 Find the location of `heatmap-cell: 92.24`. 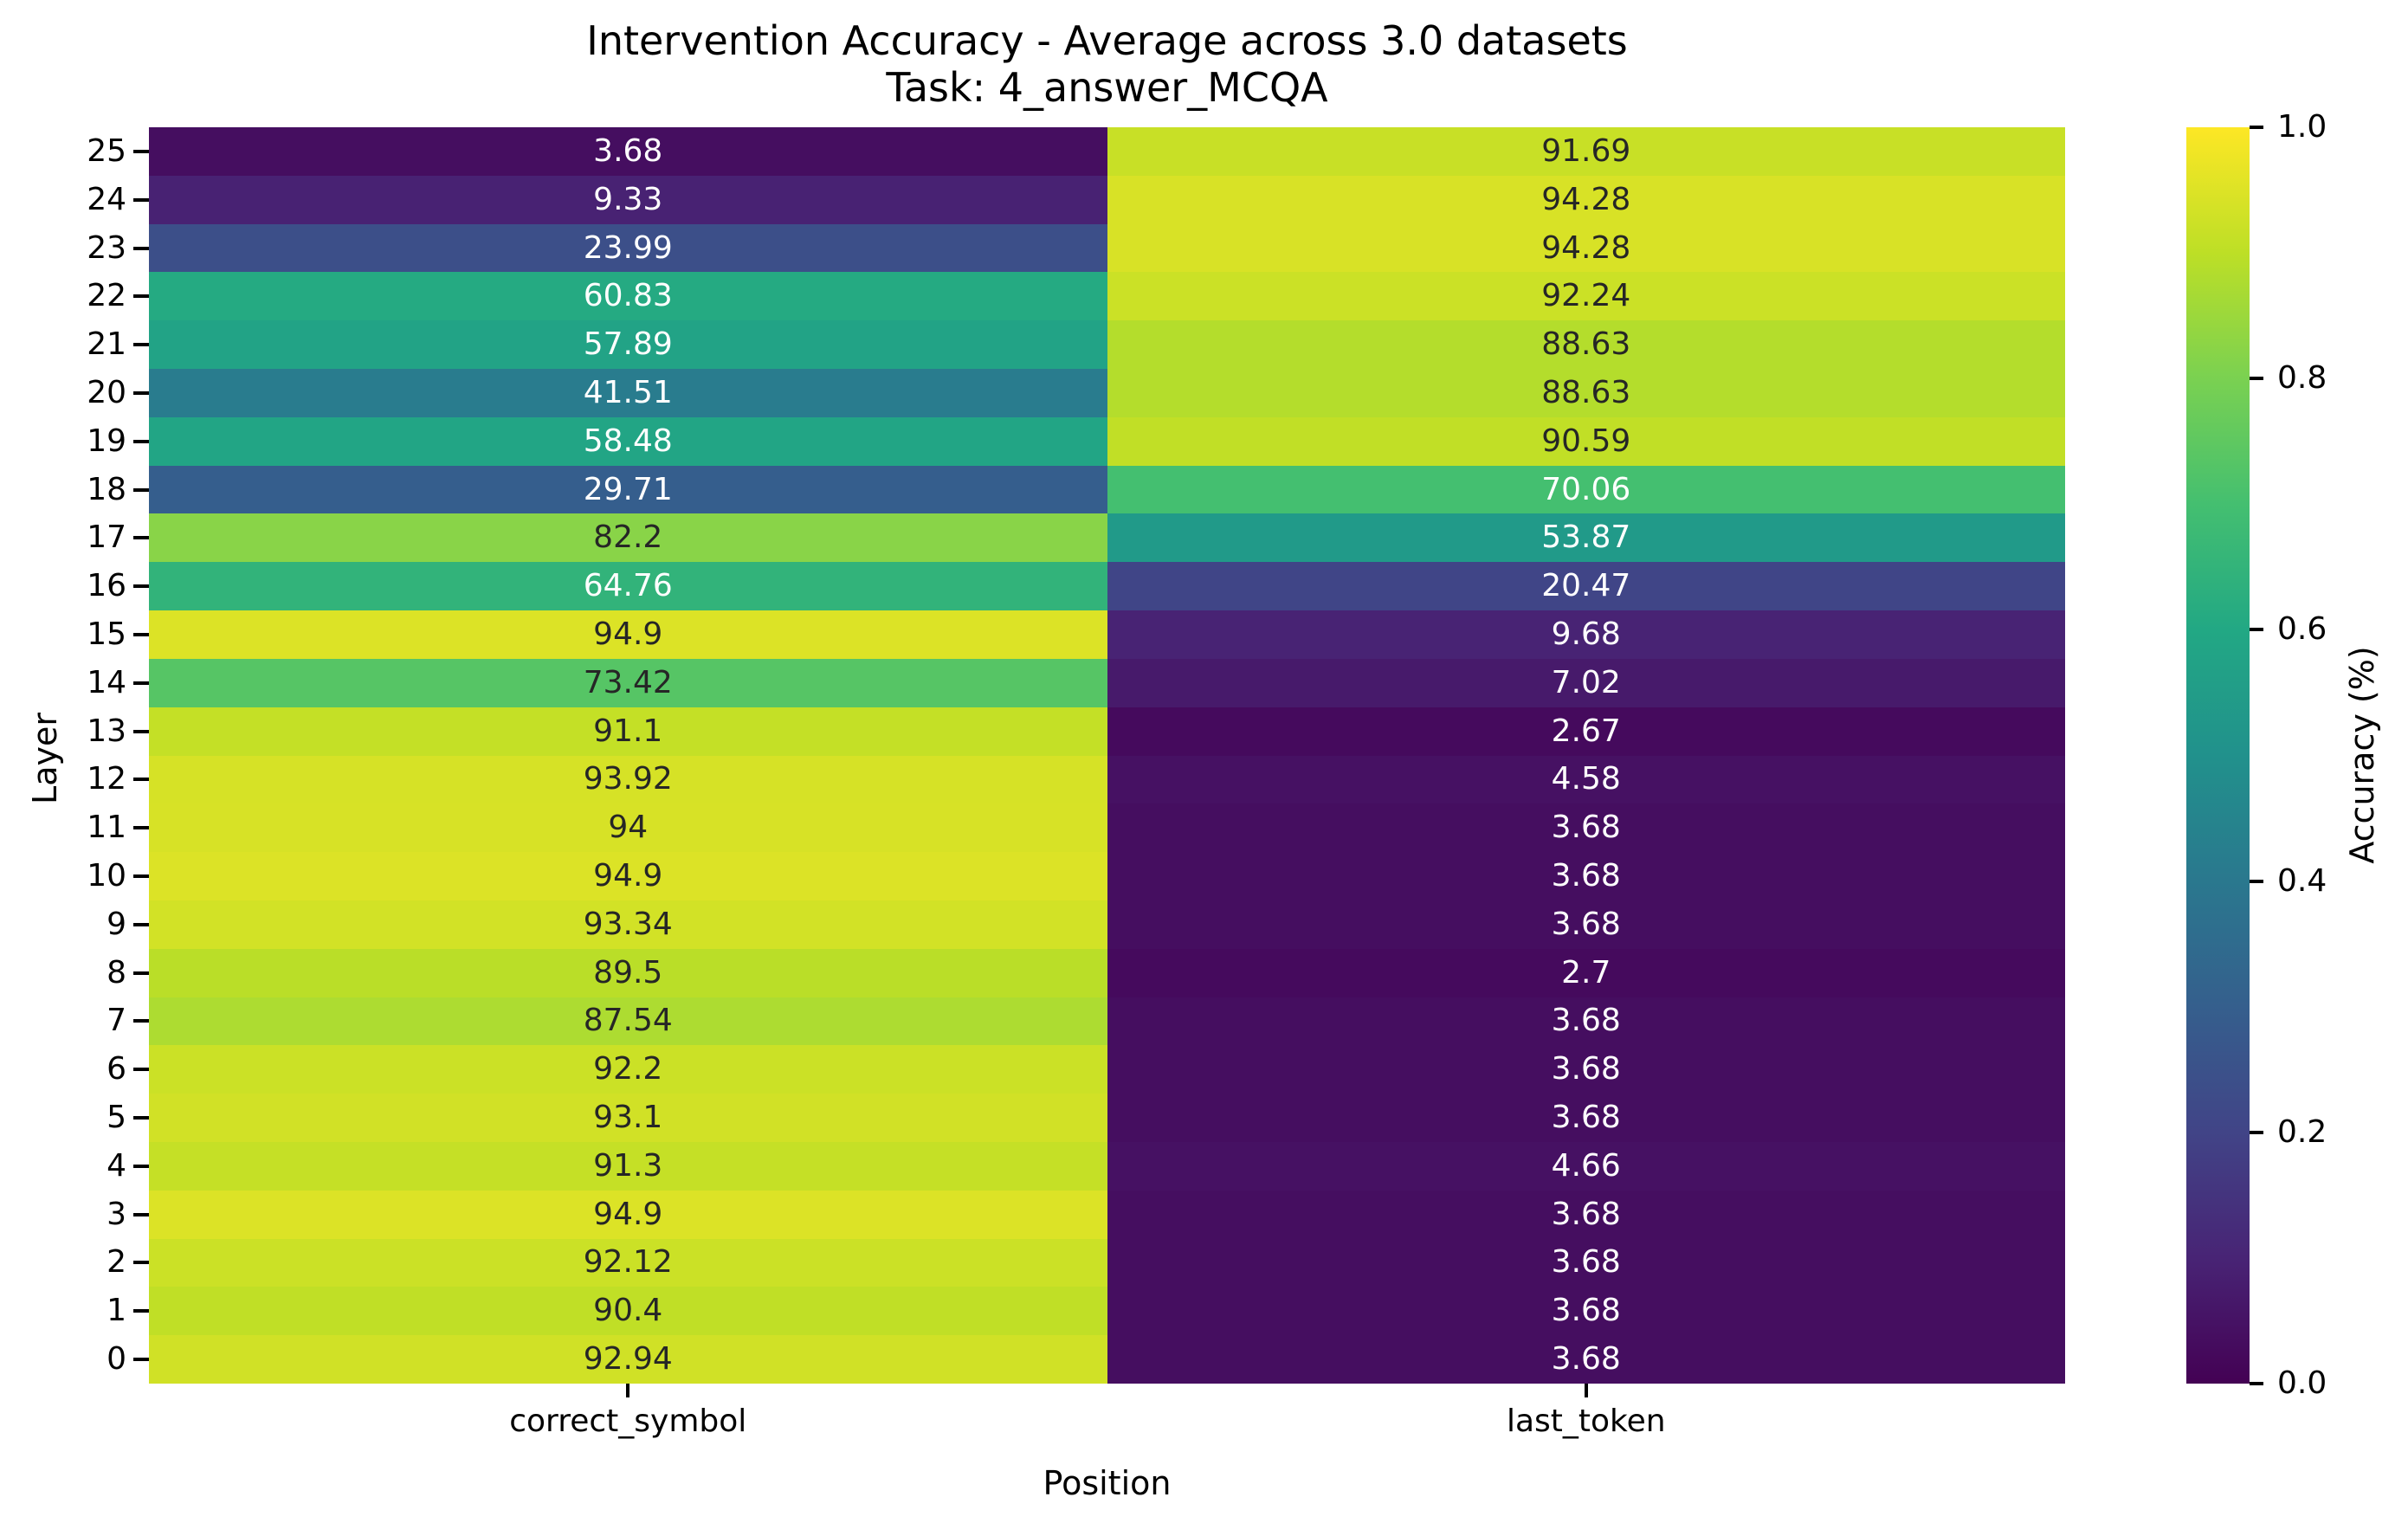

heatmap-cell: 92.24 is located at coordinates (1586, 296).